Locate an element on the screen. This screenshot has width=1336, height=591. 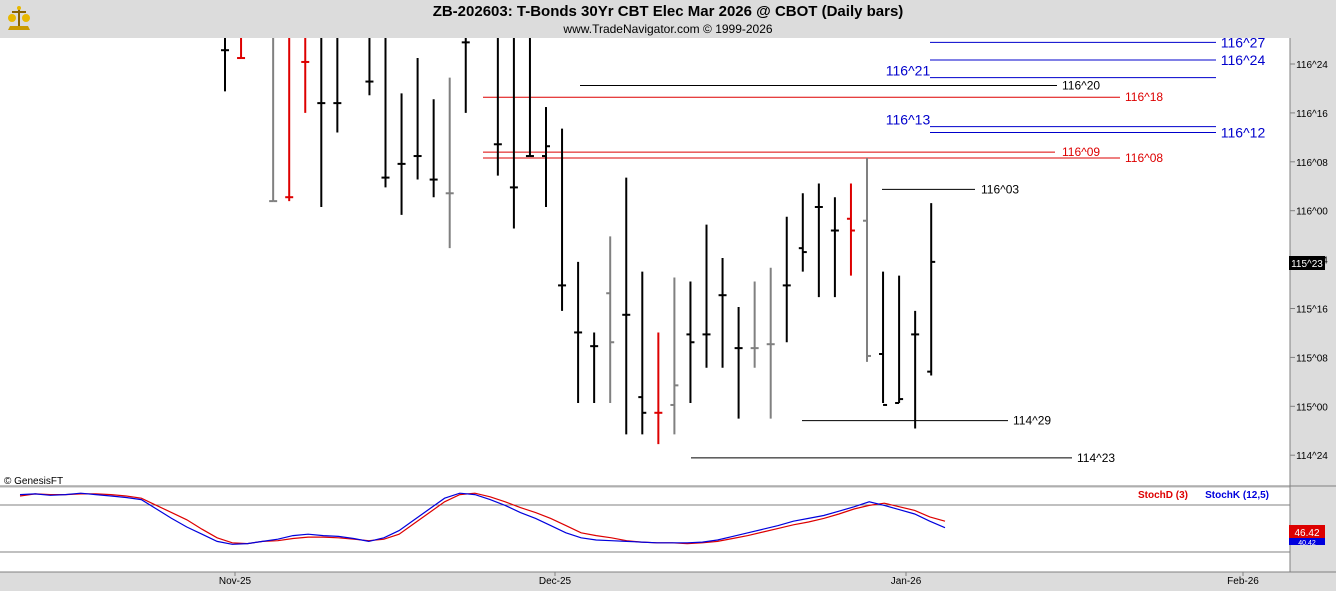
price-tick-label: 114^24 is located at coordinates (1312, 456).